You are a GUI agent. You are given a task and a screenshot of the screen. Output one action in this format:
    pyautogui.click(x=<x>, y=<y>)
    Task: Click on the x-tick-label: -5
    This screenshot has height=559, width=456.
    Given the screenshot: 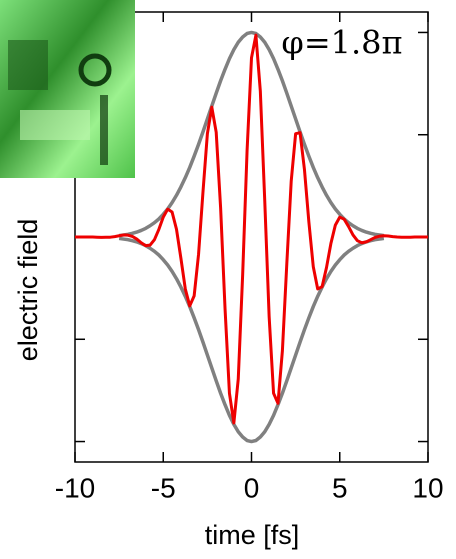 What is the action you would take?
    pyautogui.click(x=163, y=487)
    